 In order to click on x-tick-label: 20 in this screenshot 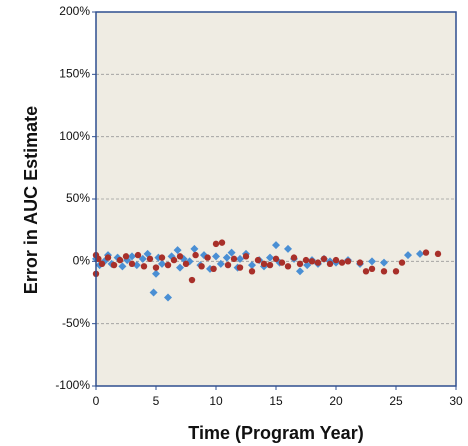, I will do `click(336, 401)`.